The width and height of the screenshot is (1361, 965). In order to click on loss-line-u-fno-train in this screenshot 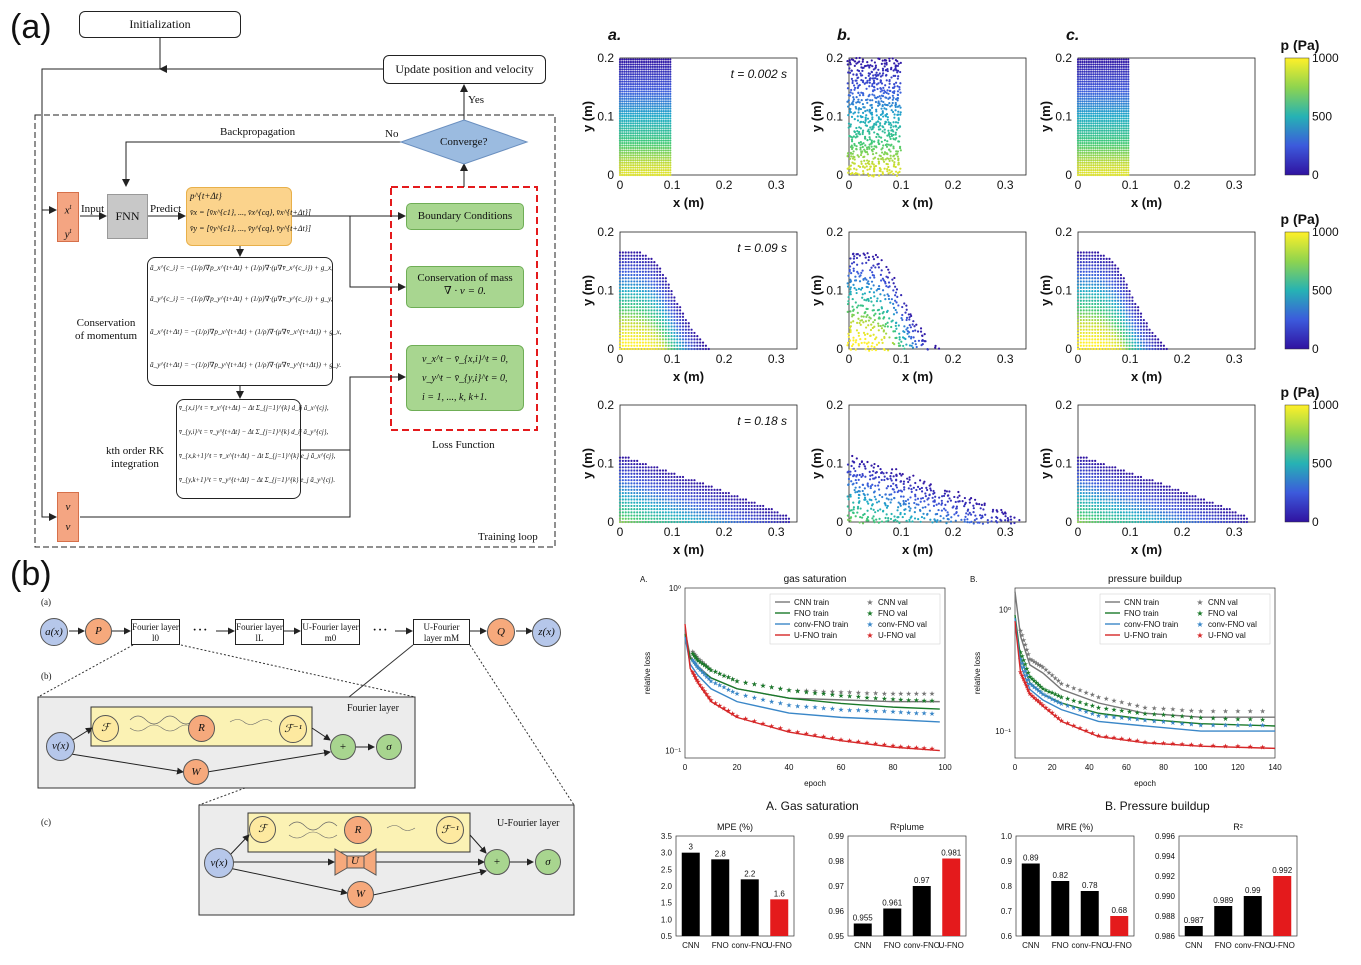, I will do `click(1145, 685)`.